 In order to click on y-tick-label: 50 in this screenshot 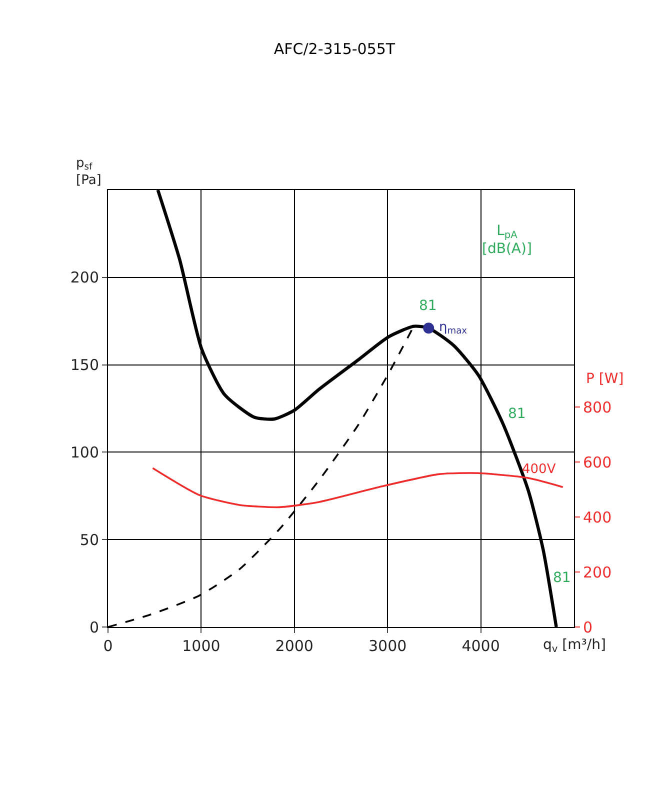, I will do `click(89, 539)`.